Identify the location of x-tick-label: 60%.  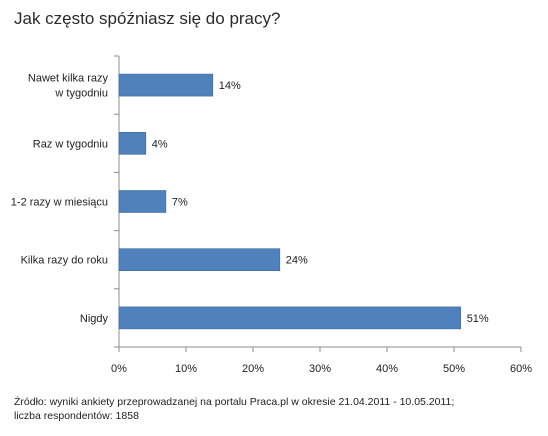
(521, 369).